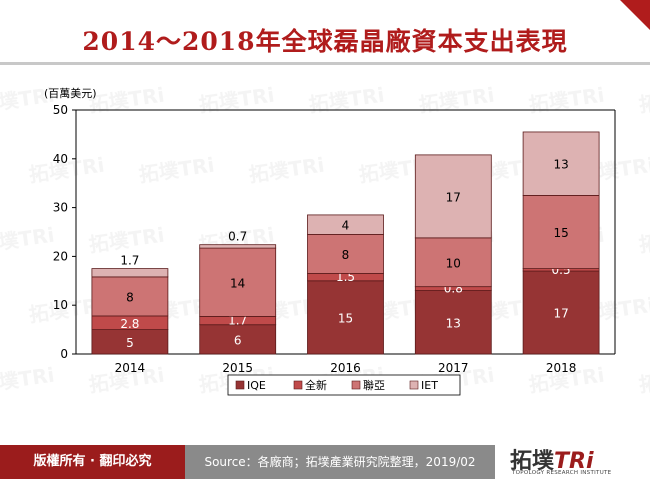  What do you see at coordinates (635, 15) in the screenshot?
I see `corner-accent` at bounding box center [635, 15].